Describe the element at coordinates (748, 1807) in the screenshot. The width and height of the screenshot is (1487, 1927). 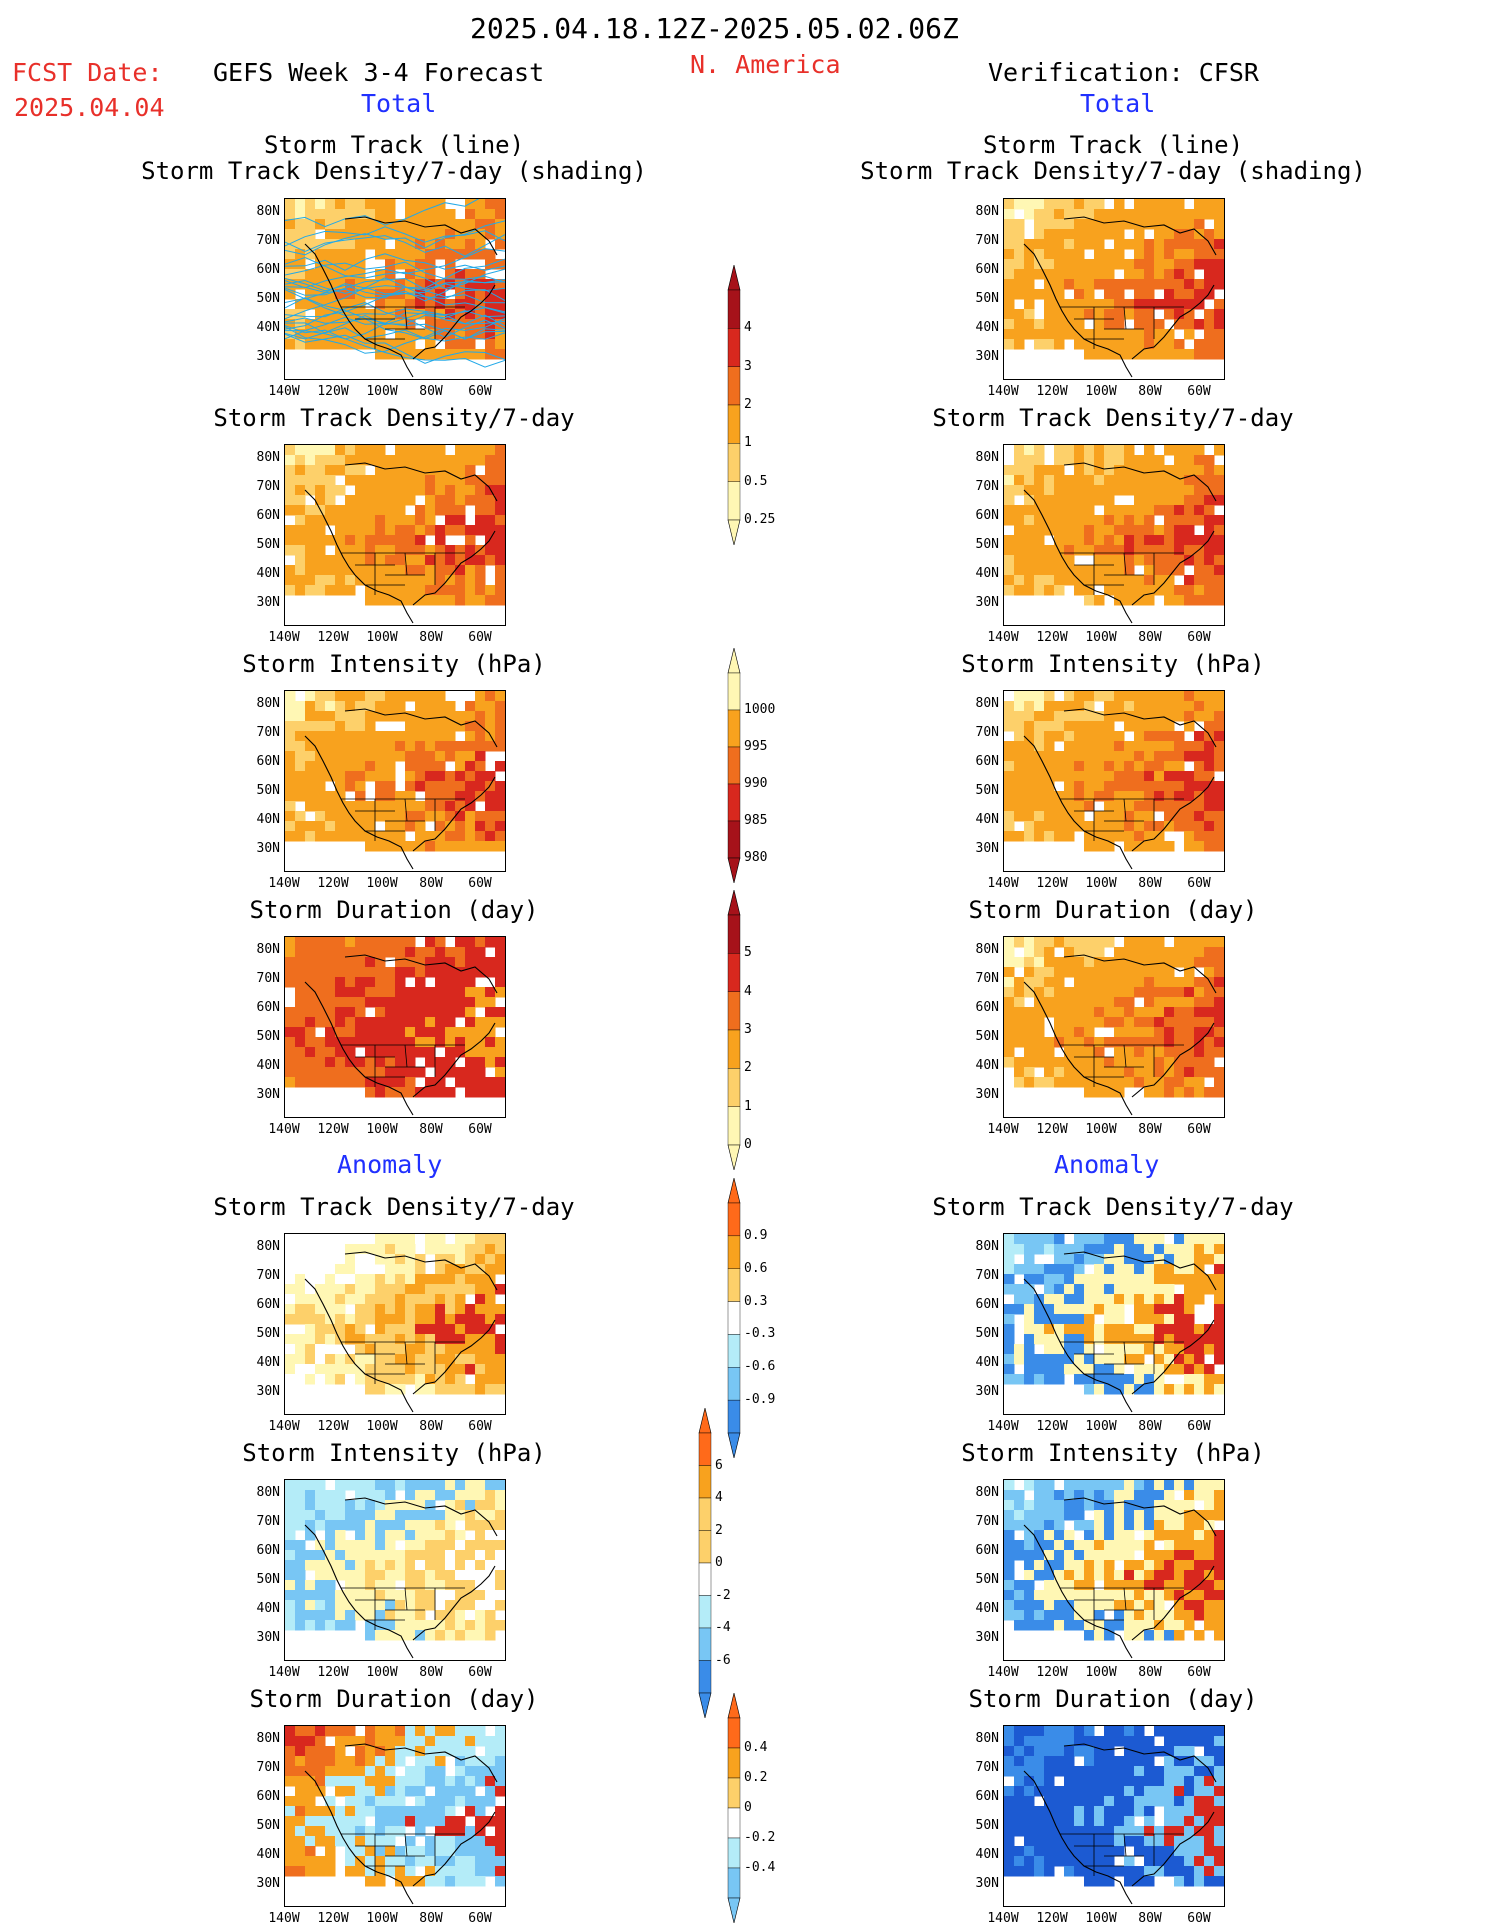
I see `colorbar-label: 0` at that location.